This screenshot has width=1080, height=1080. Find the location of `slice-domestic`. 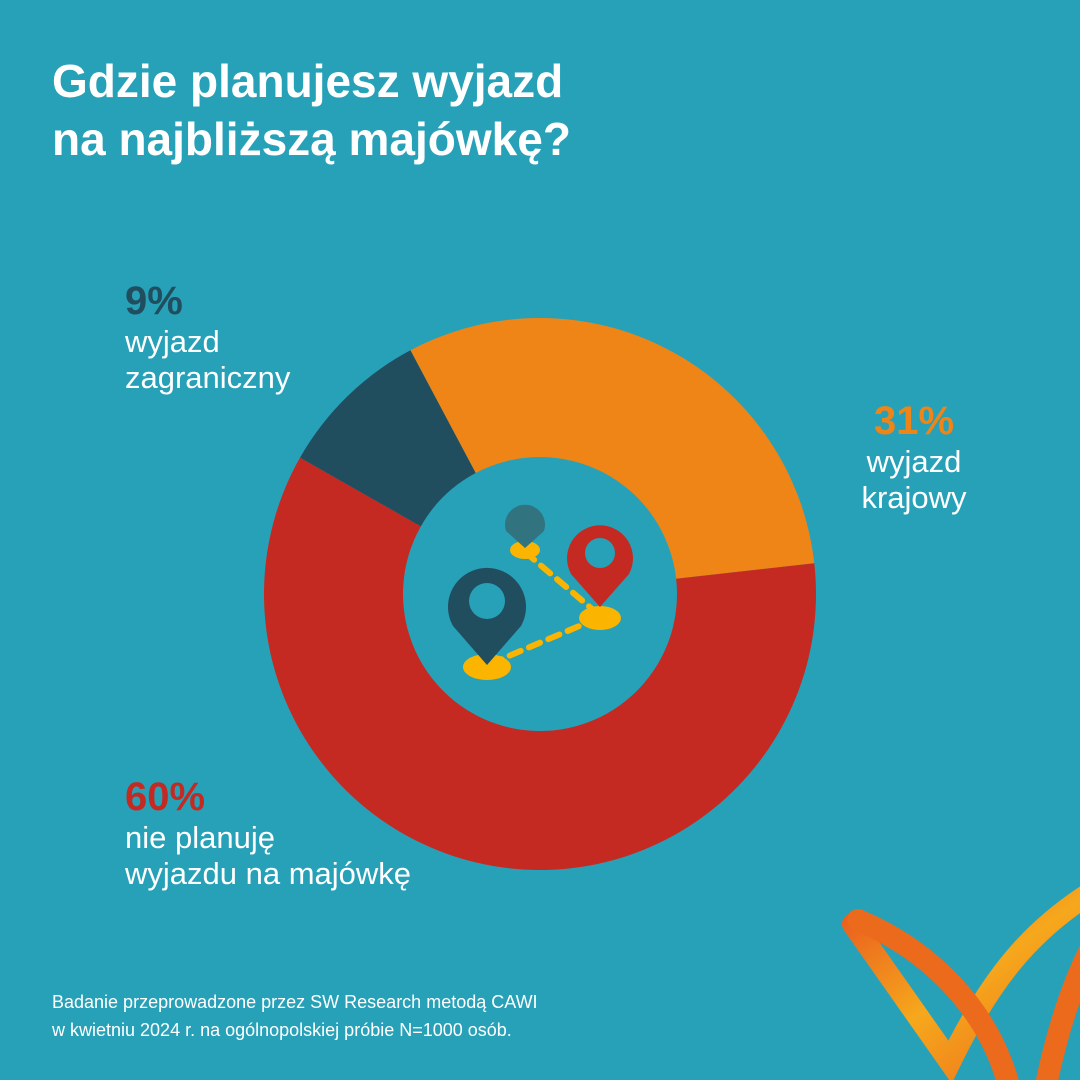

slice-domestic is located at coordinates (612, 448).